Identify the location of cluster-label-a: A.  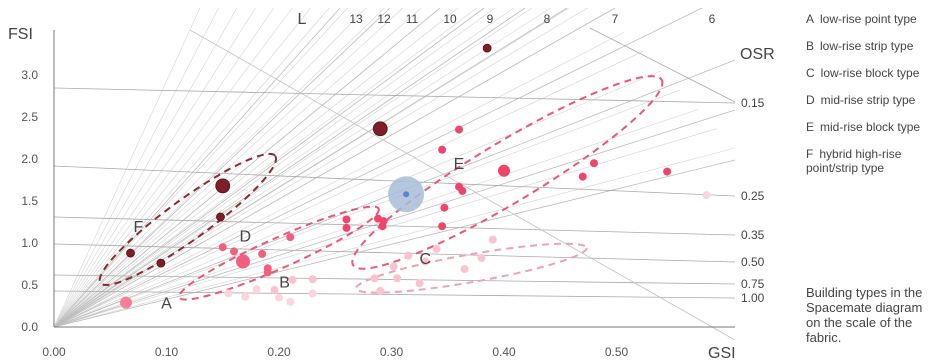
(166, 304).